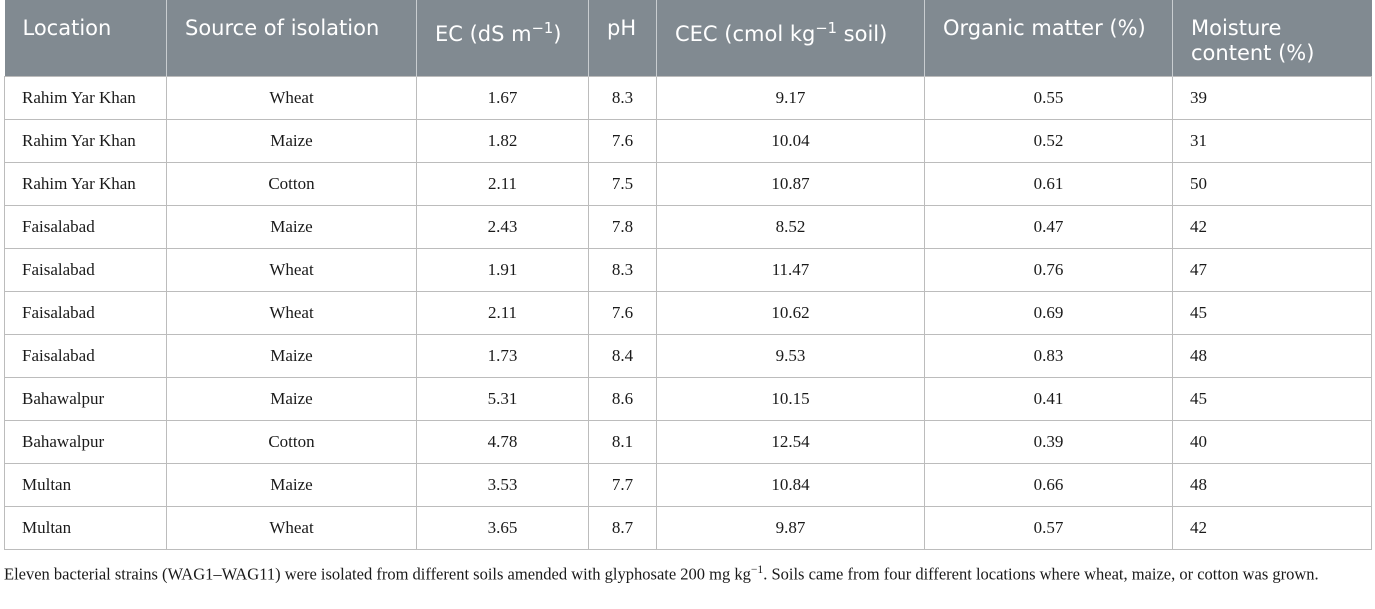 This screenshot has height=609, width=1375. What do you see at coordinates (1048, 527) in the screenshot?
I see `cell-organic-matter: 0.57` at bounding box center [1048, 527].